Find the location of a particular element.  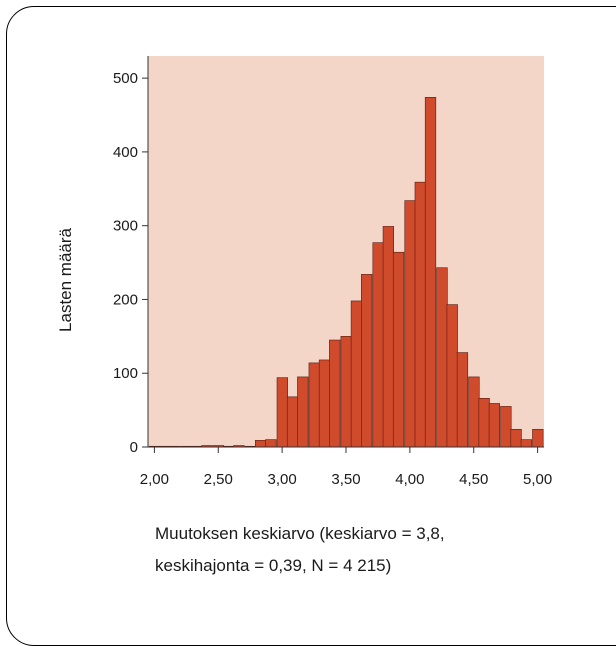

y-tick-label: 500 is located at coordinates (125, 78).